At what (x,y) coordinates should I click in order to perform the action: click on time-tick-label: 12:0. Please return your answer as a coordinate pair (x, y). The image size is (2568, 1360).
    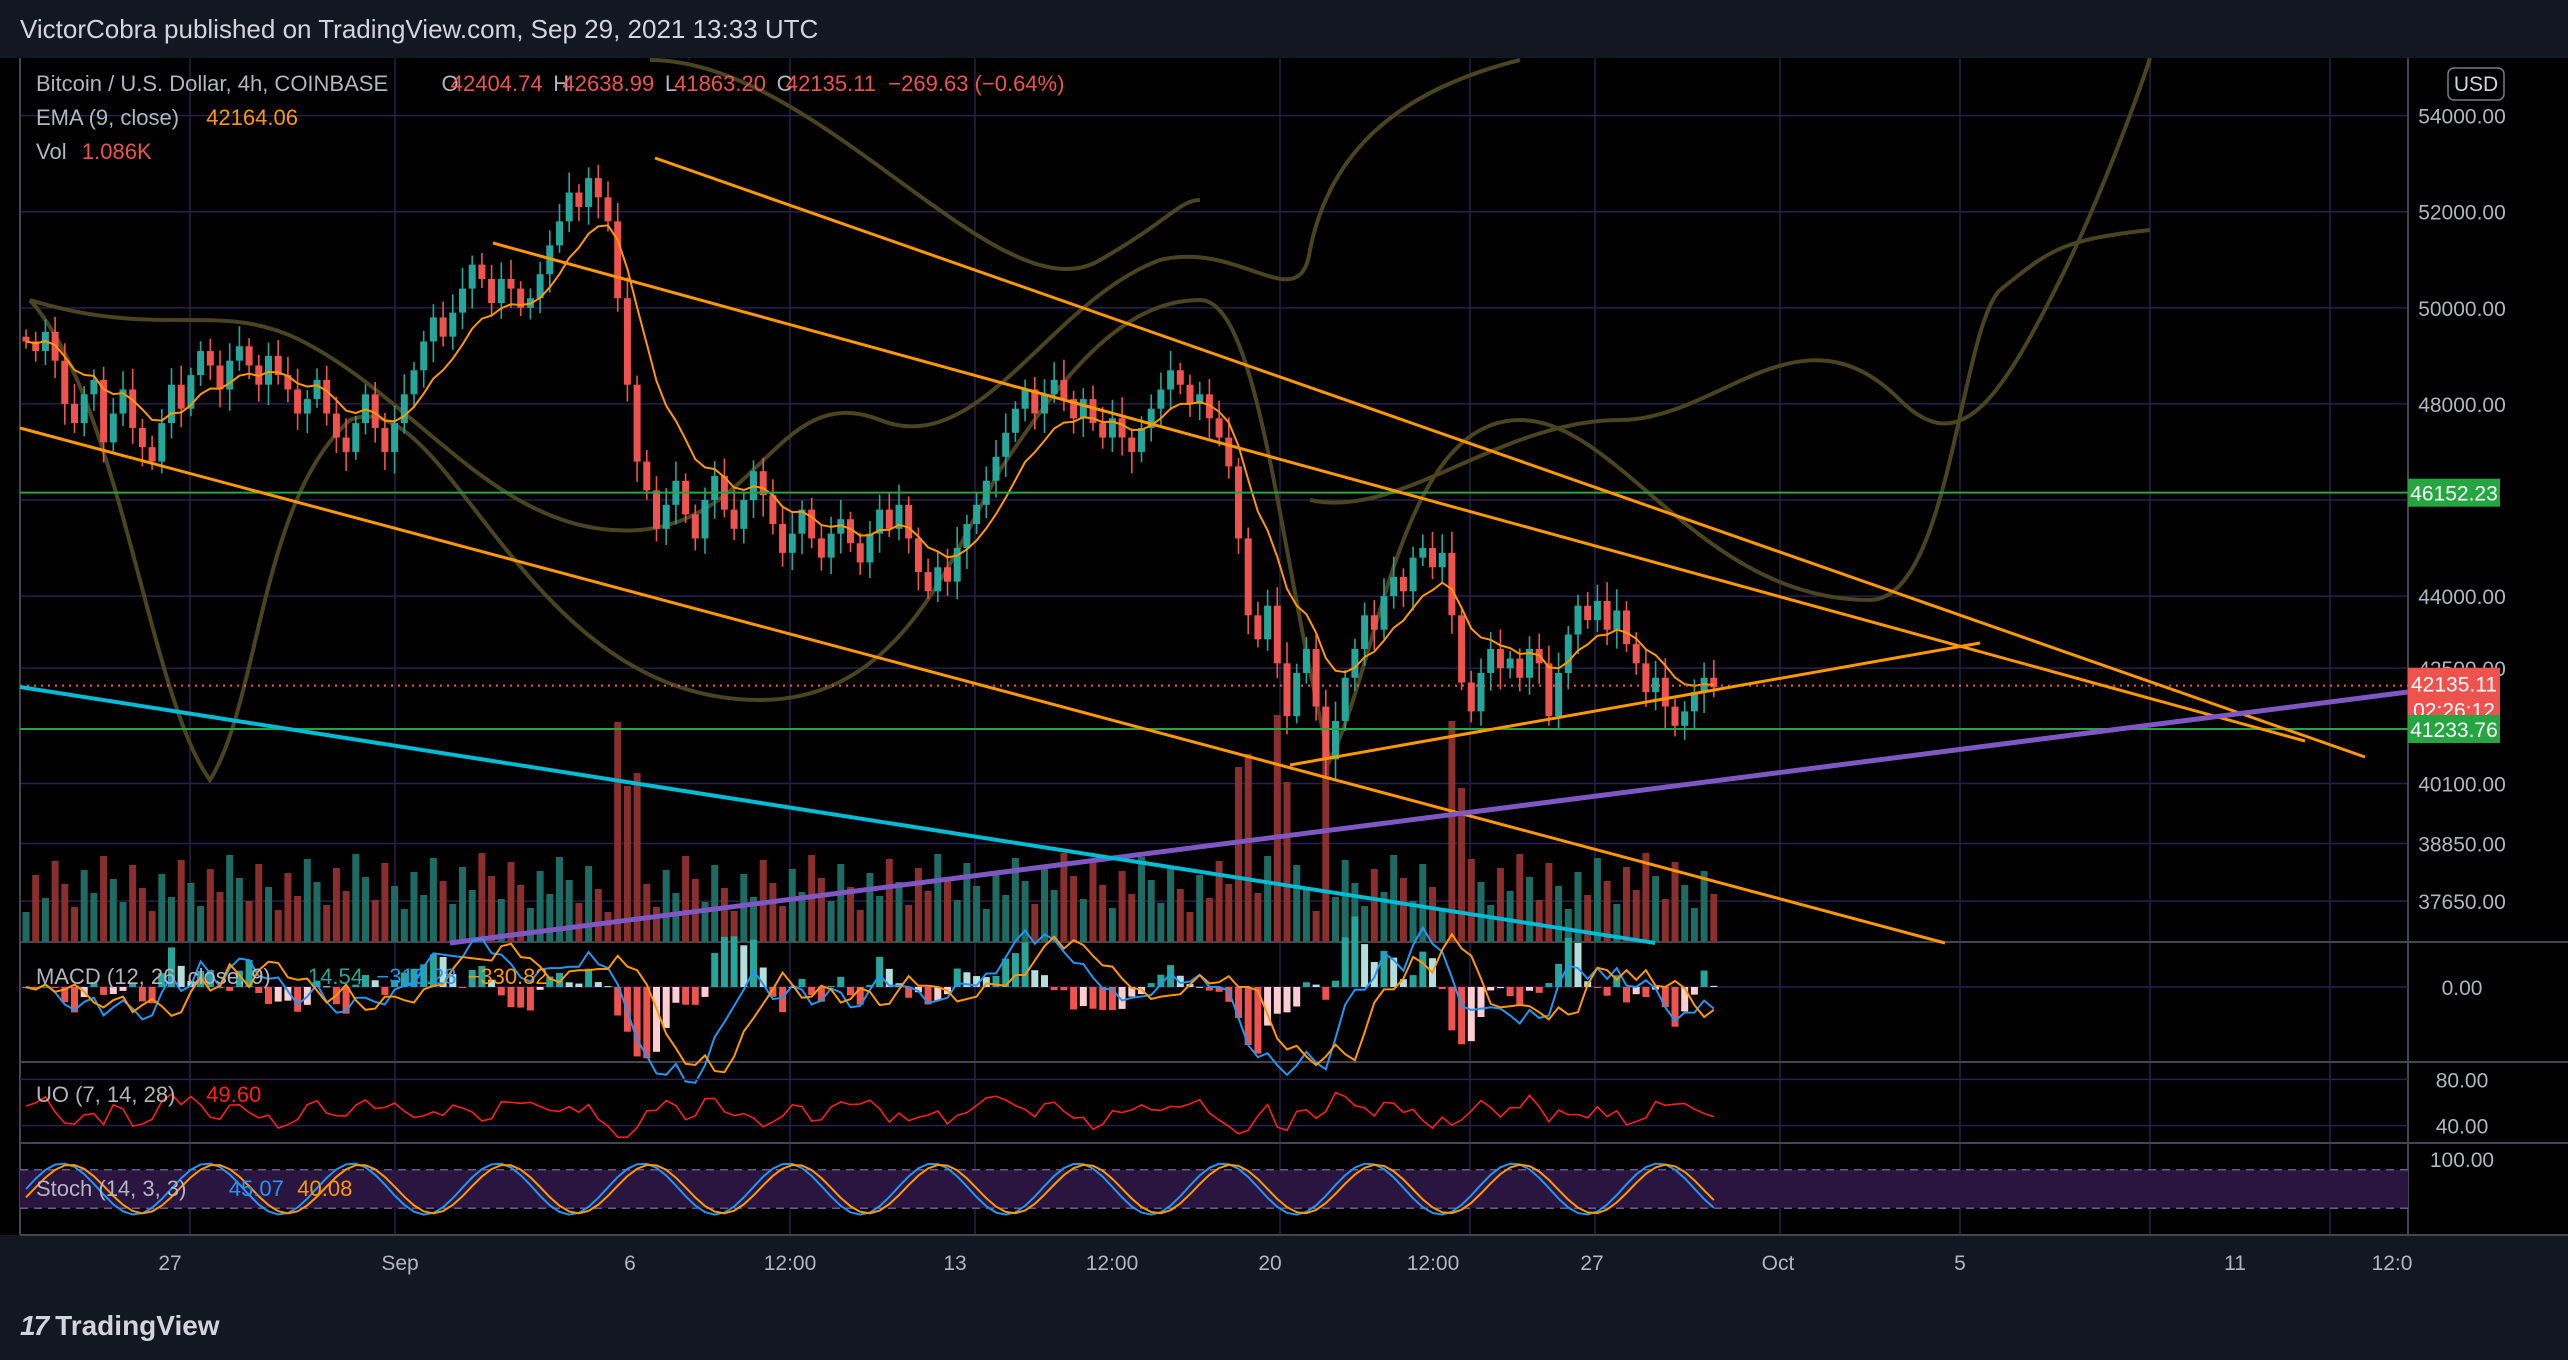
    Looking at the image, I should click on (2392, 1263).